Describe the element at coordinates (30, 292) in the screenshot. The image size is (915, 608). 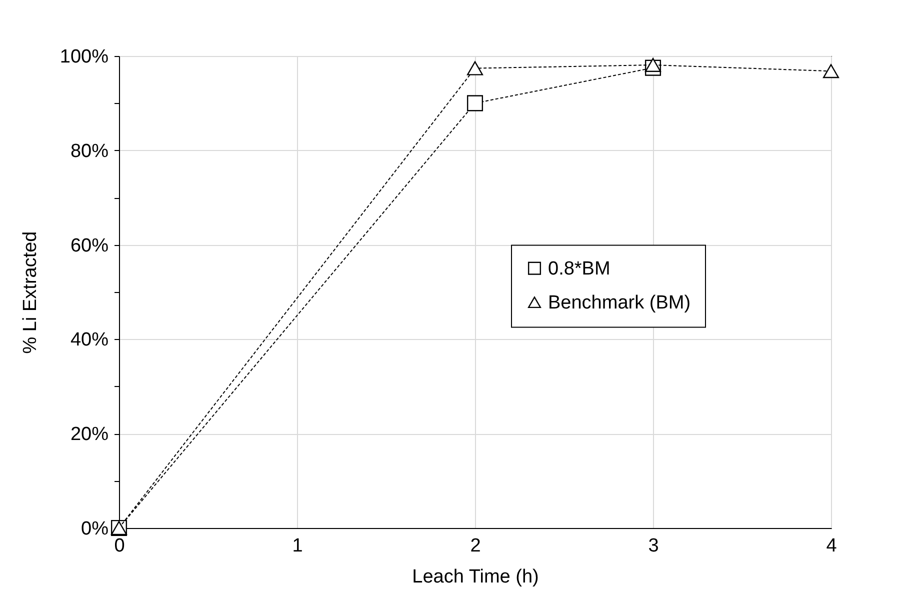
I see `y-axis-title: % Li Extracted` at that location.